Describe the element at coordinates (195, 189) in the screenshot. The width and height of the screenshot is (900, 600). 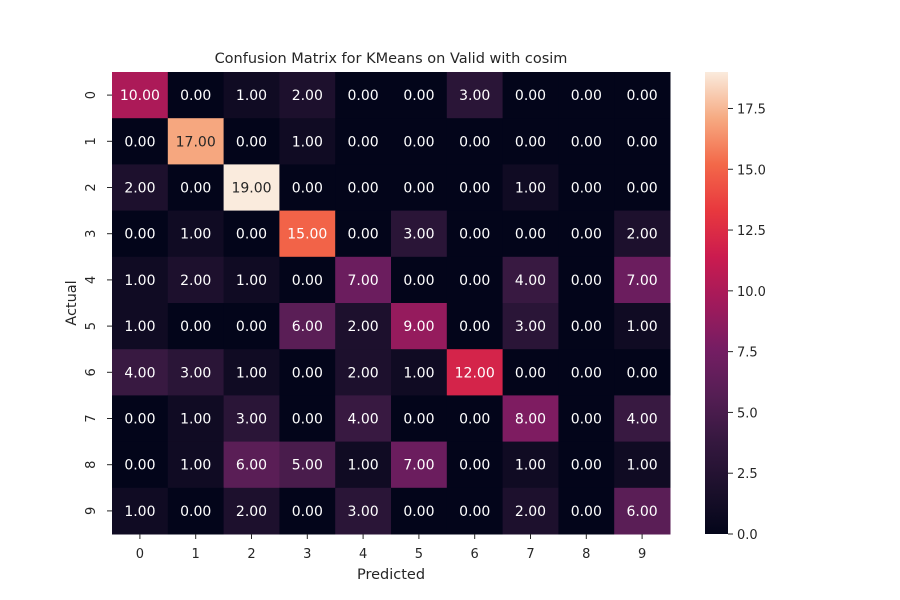
I see `cell-value-label-r2-c1: 0.00` at that location.